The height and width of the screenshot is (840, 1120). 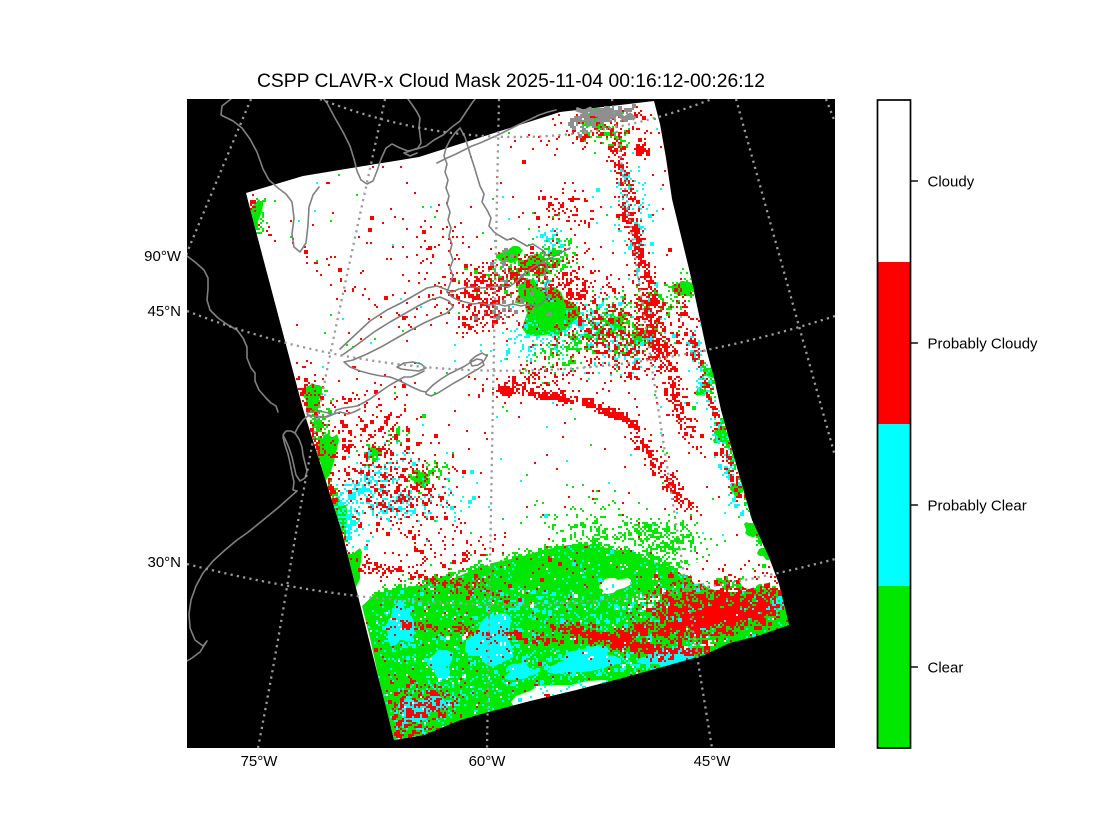 I want to click on svg-text: Cloudy, so click(x=951, y=181).